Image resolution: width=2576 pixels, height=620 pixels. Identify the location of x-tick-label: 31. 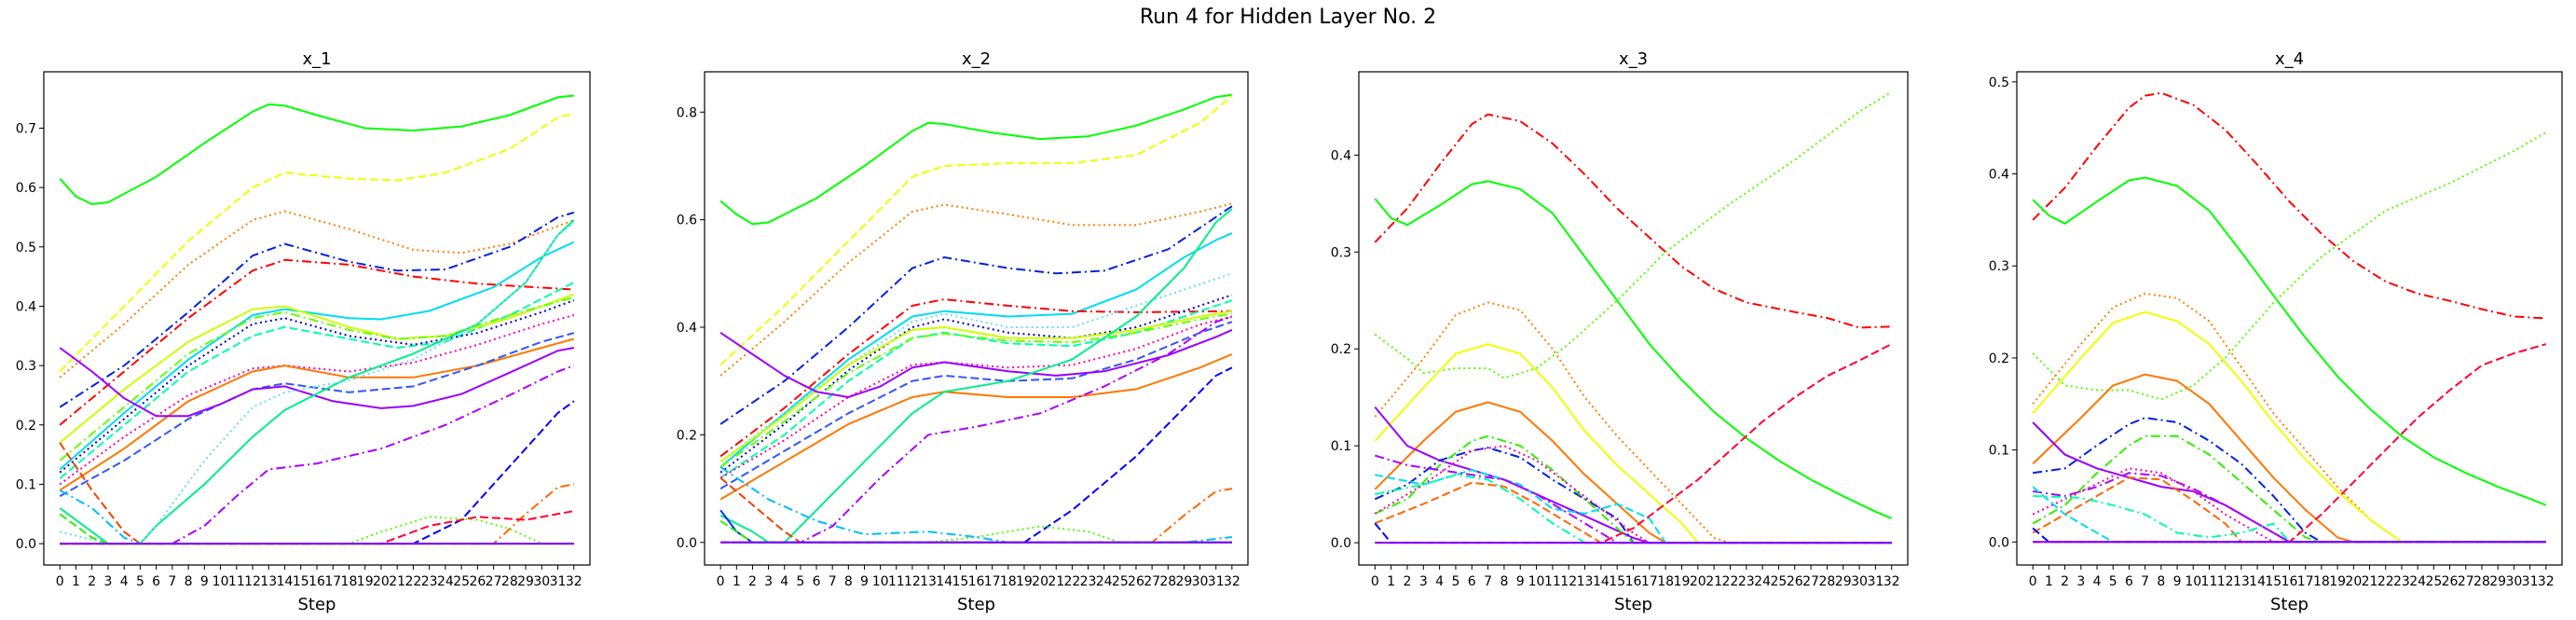
(1216, 581).